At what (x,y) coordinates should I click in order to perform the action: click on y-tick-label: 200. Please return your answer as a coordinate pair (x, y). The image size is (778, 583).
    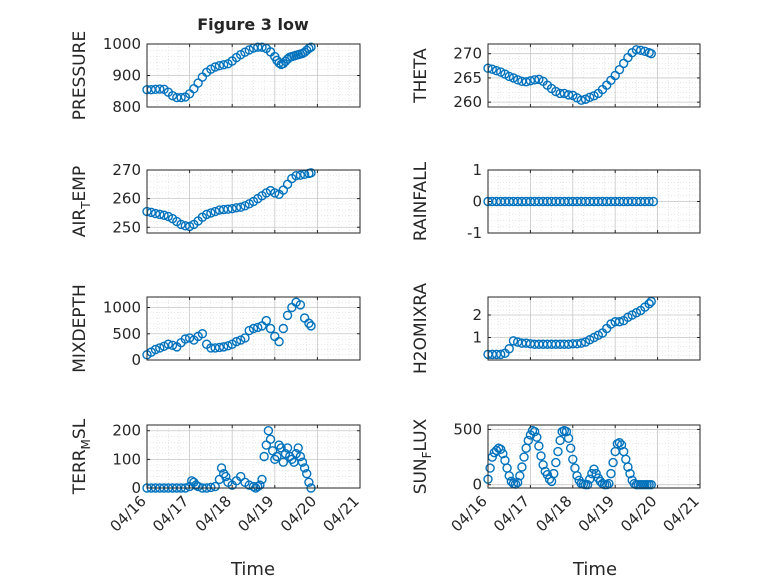
    Looking at the image, I should click on (126, 431).